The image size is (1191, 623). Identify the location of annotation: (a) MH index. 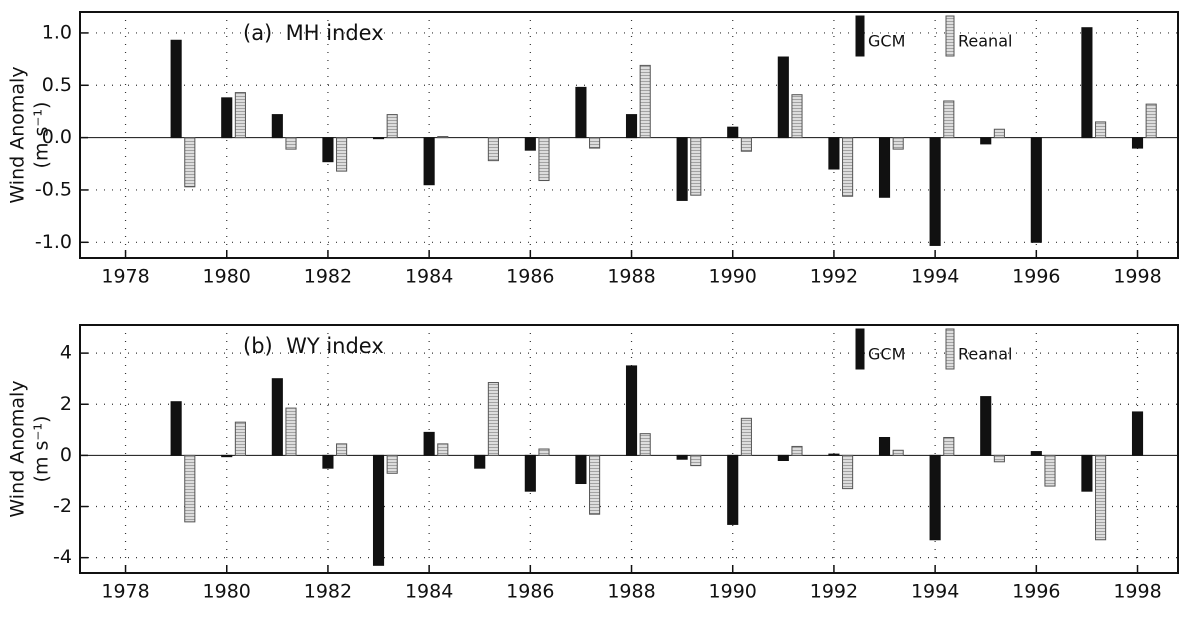
(313, 33).